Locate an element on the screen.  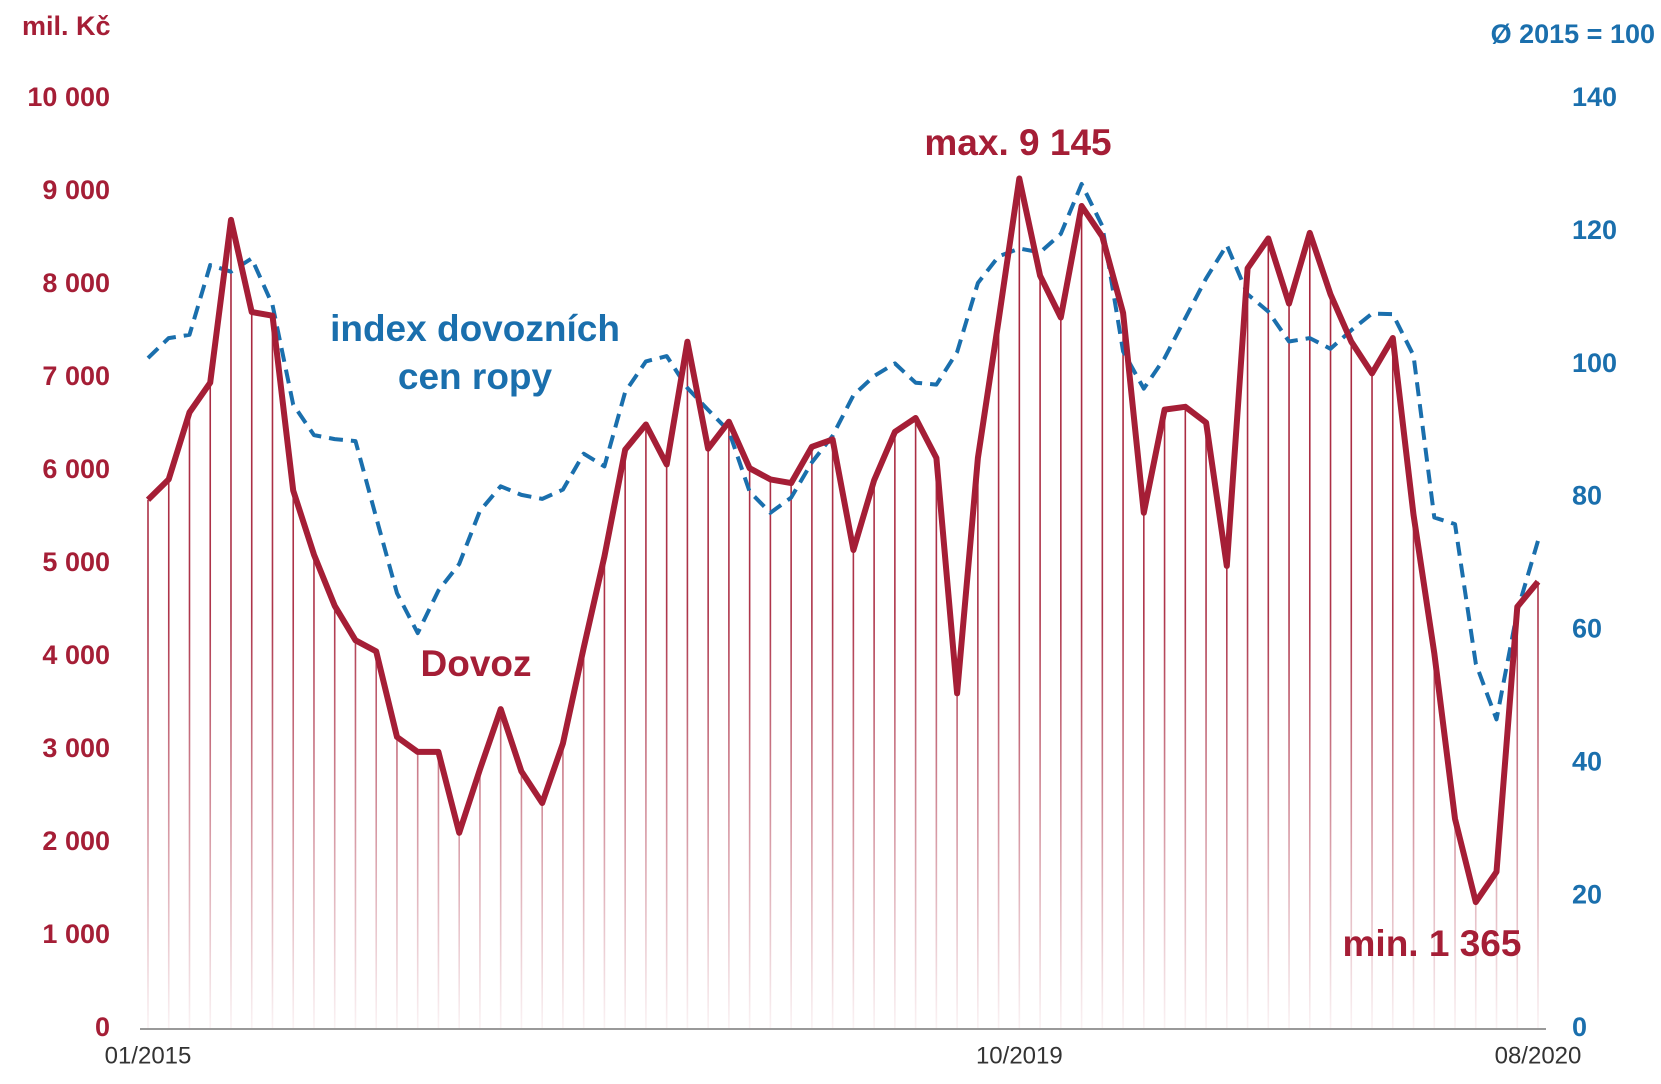
y-tick-label: 6 000 is located at coordinates (76, 469).